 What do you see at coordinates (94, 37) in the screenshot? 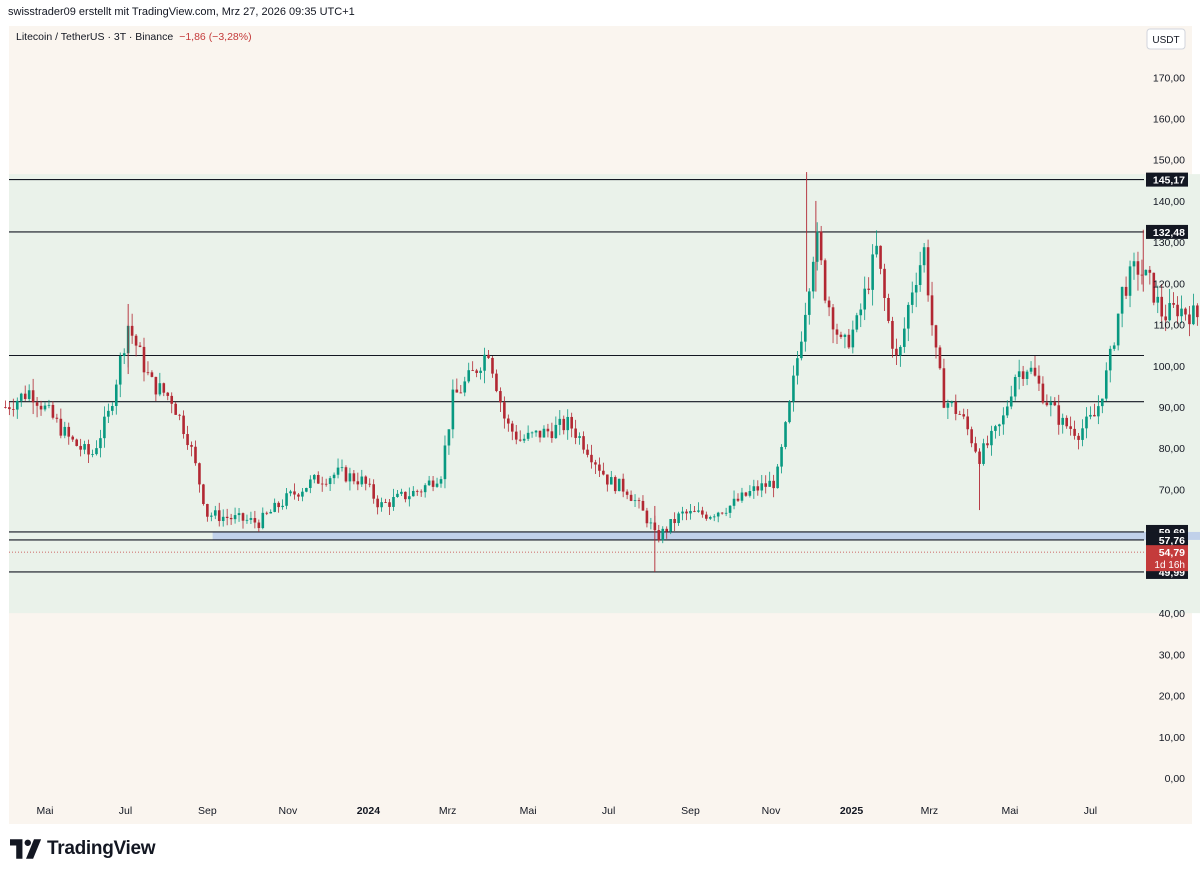
I see `symbol-title: Litecoin / TetherUS · 3T · Binance` at bounding box center [94, 37].